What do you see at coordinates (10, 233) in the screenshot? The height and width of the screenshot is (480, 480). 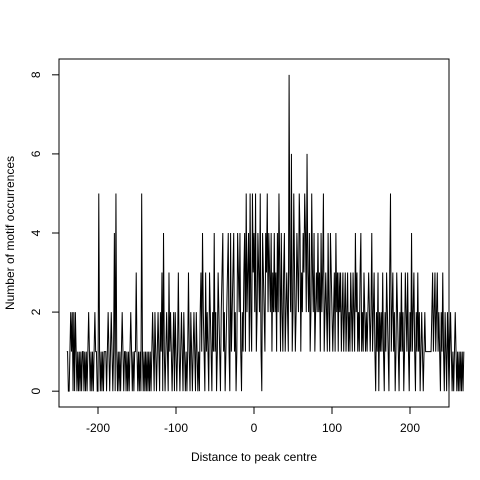 I see `y-axis-label: Number of motif occurrences` at bounding box center [10, 233].